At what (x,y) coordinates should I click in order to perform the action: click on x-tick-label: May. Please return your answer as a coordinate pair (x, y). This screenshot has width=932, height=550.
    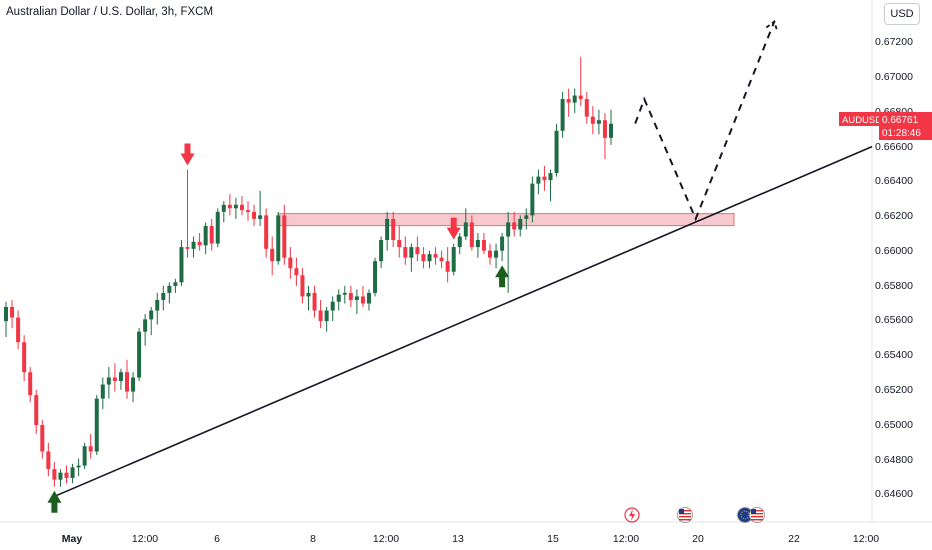
    Looking at the image, I should click on (72, 539).